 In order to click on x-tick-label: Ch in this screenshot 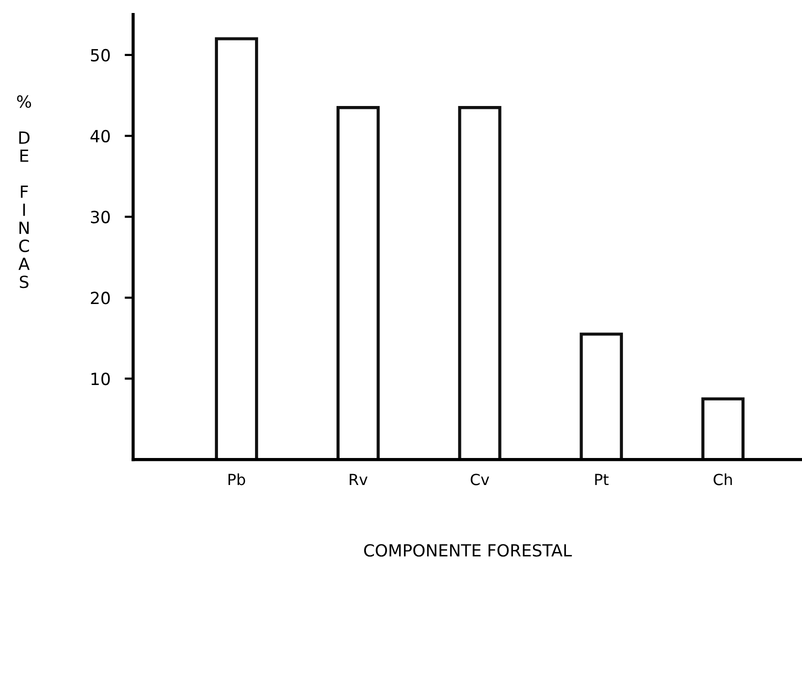, I will do `click(723, 479)`.